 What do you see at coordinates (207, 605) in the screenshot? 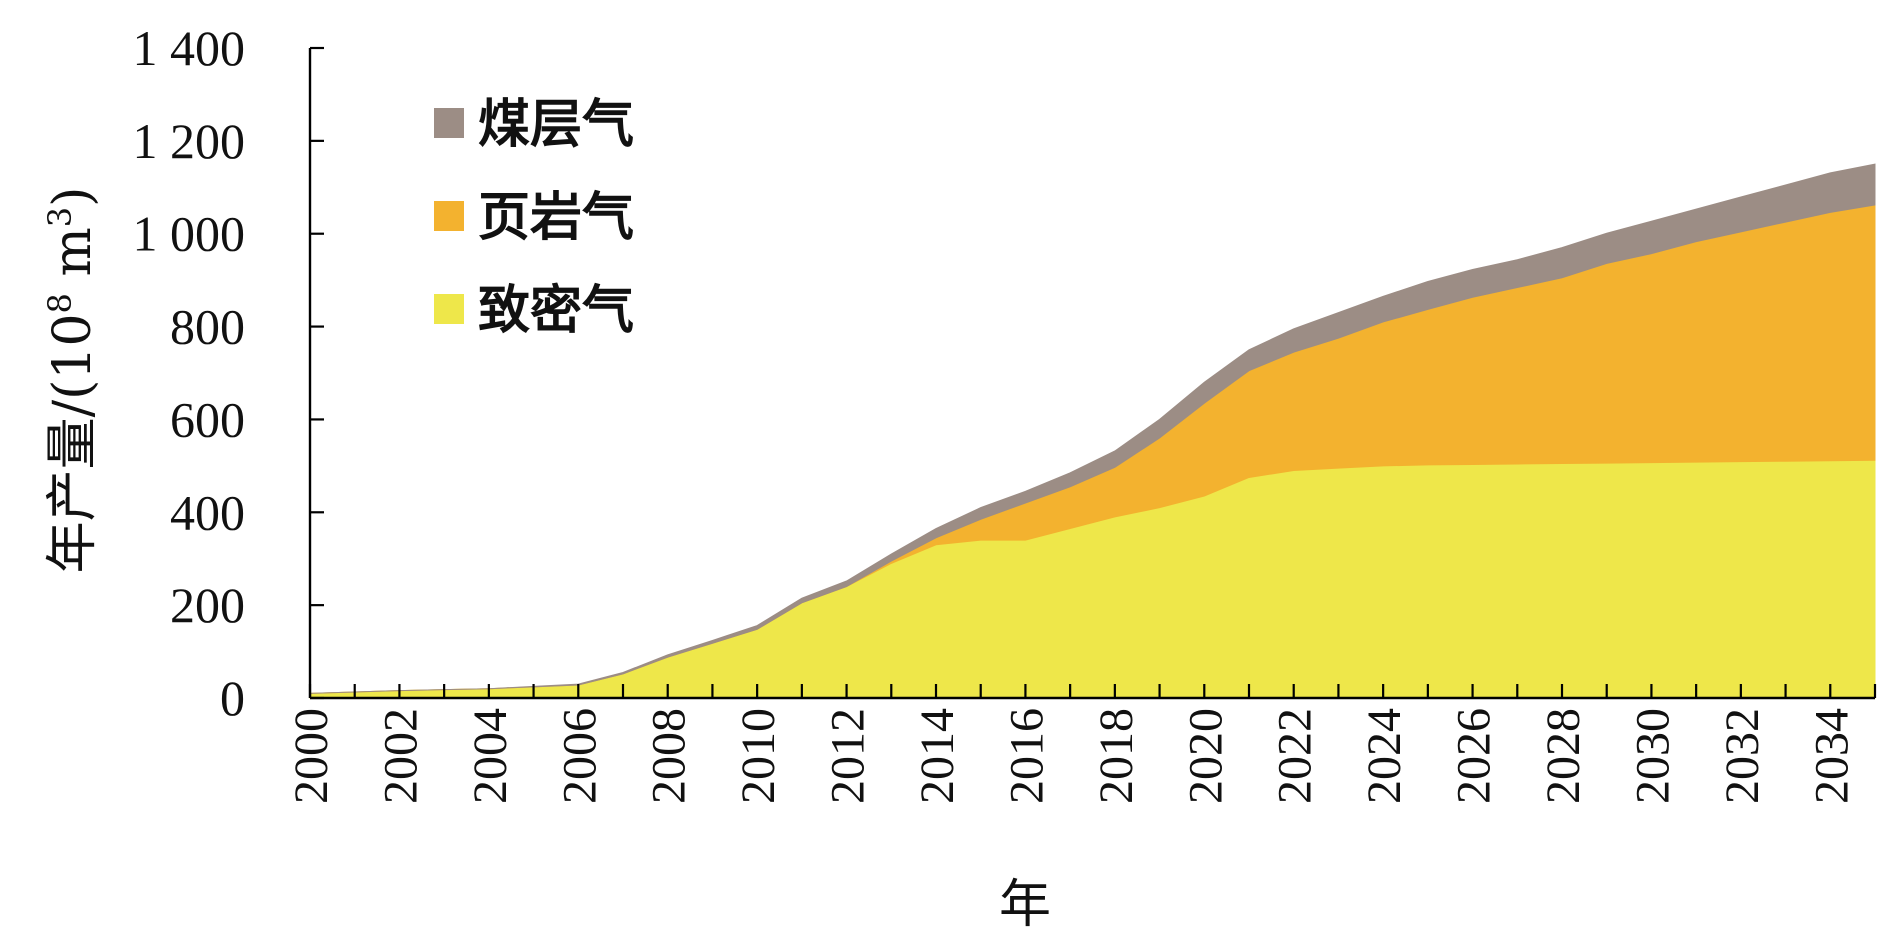
I see `y-tick-label: 200` at bounding box center [207, 605].